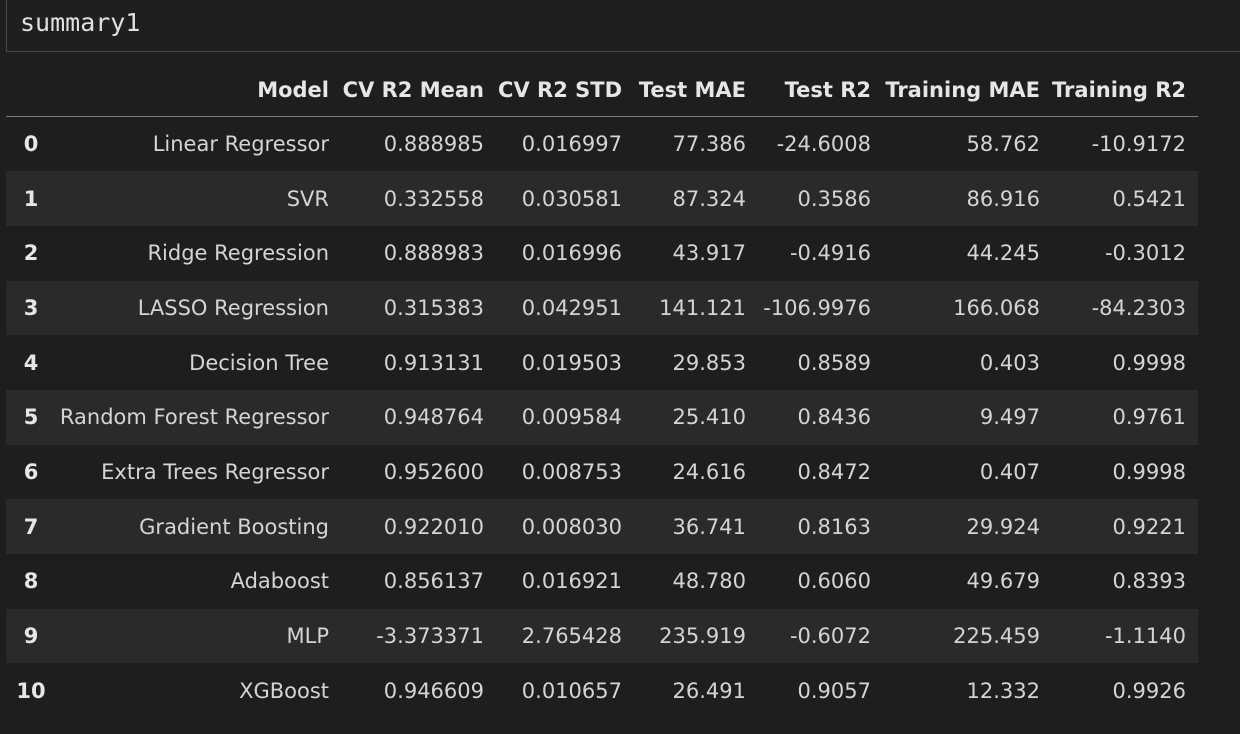  Describe the element at coordinates (830, 253) in the screenshot. I see `test-r2-cell: -0.4916` at that location.